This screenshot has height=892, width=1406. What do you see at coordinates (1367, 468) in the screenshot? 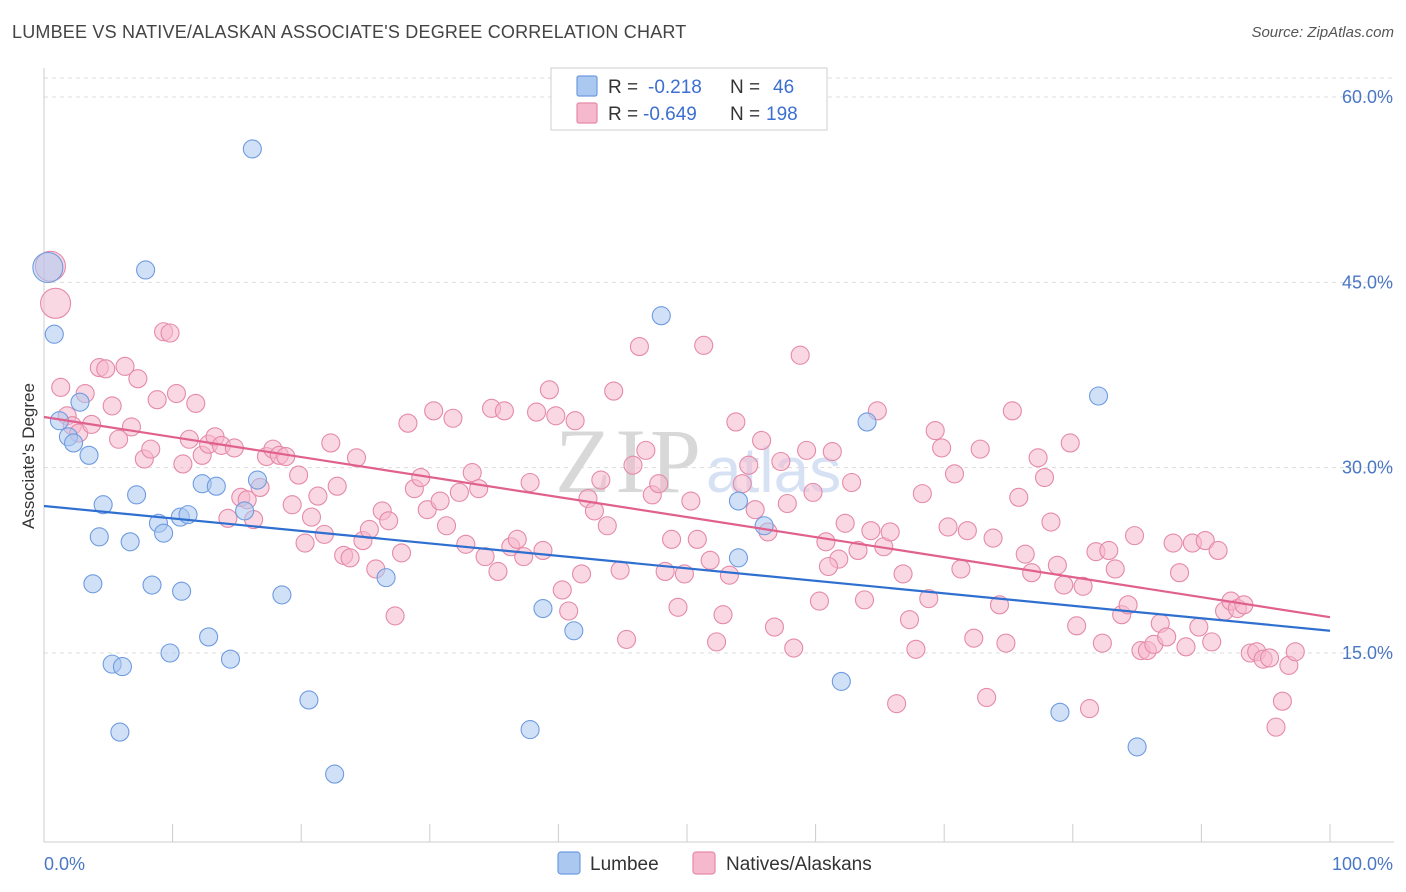
I see `y-tick-label-30: 30.0%` at bounding box center [1367, 468].